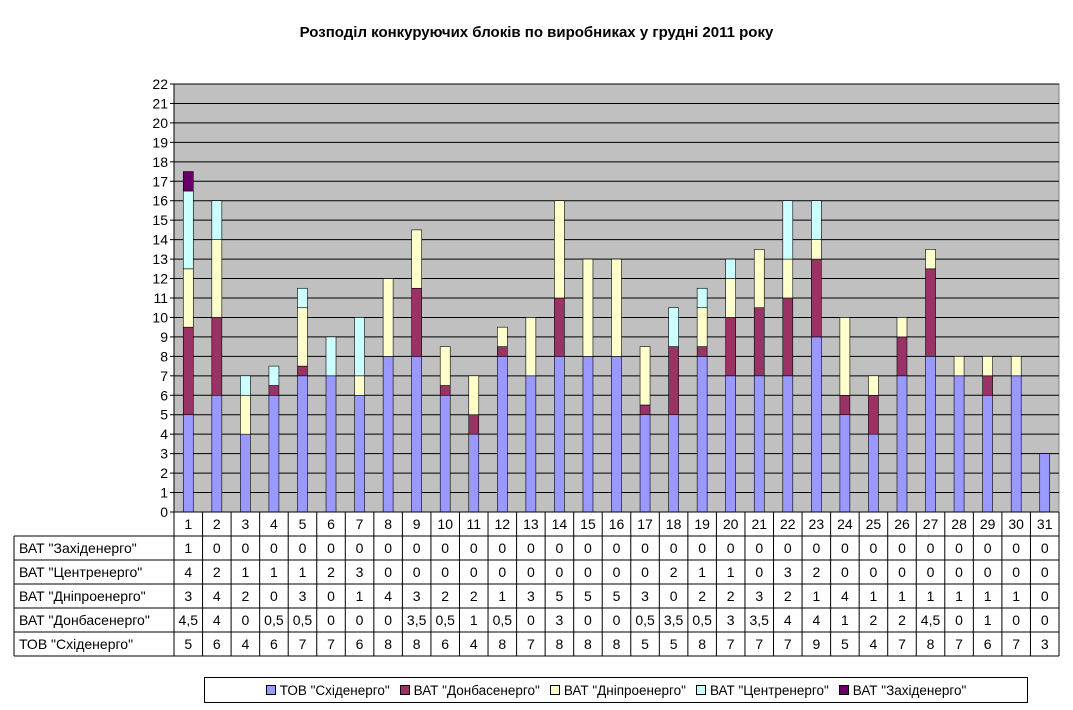  I want to click on y-tick-label: 21, so click(160, 103).